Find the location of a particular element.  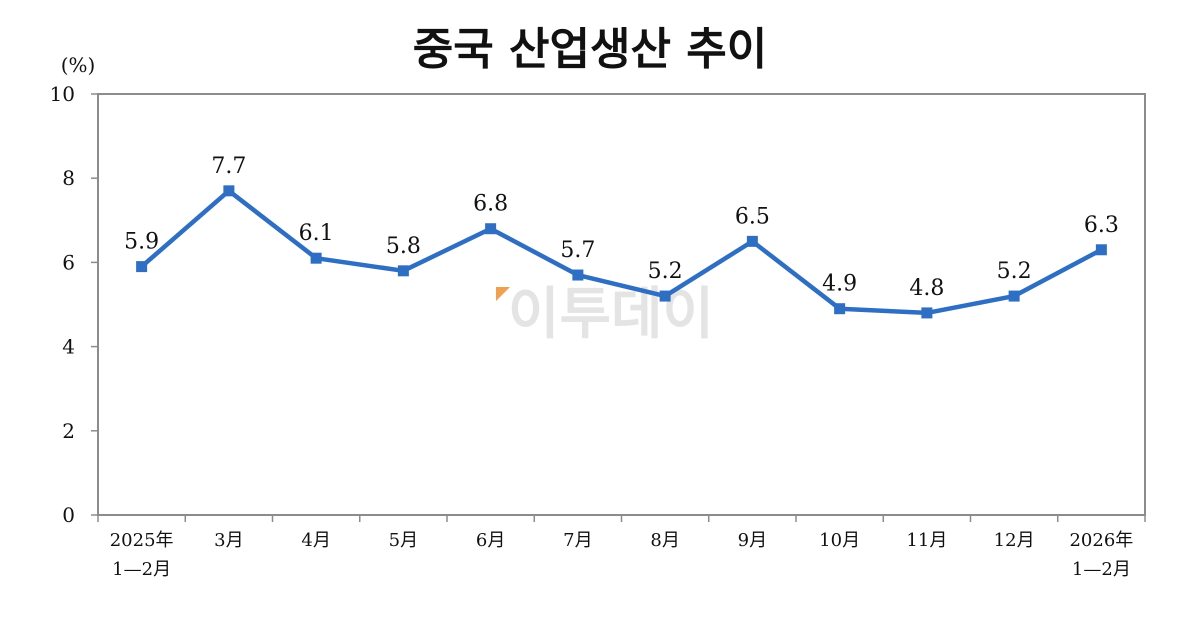

watermark-text: 이투데이 is located at coordinates (611, 314).